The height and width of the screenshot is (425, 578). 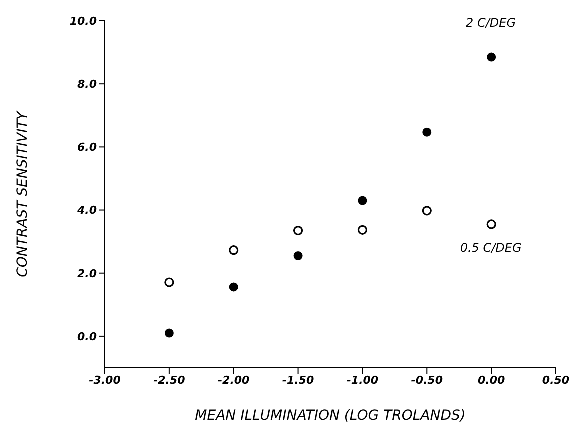 I want to click on y-tick-label: 2.0, so click(x=88, y=273).